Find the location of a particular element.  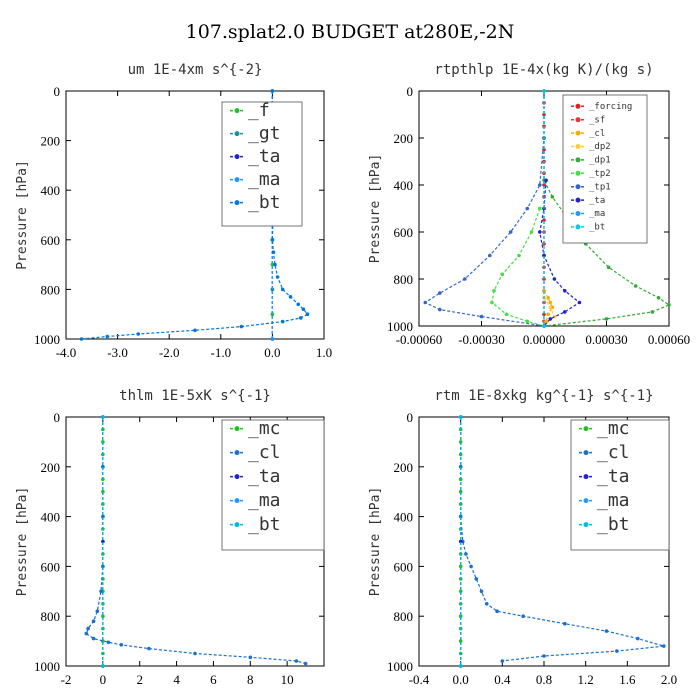

x-tick-label: 0.4 is located at coordinates (502, 679).